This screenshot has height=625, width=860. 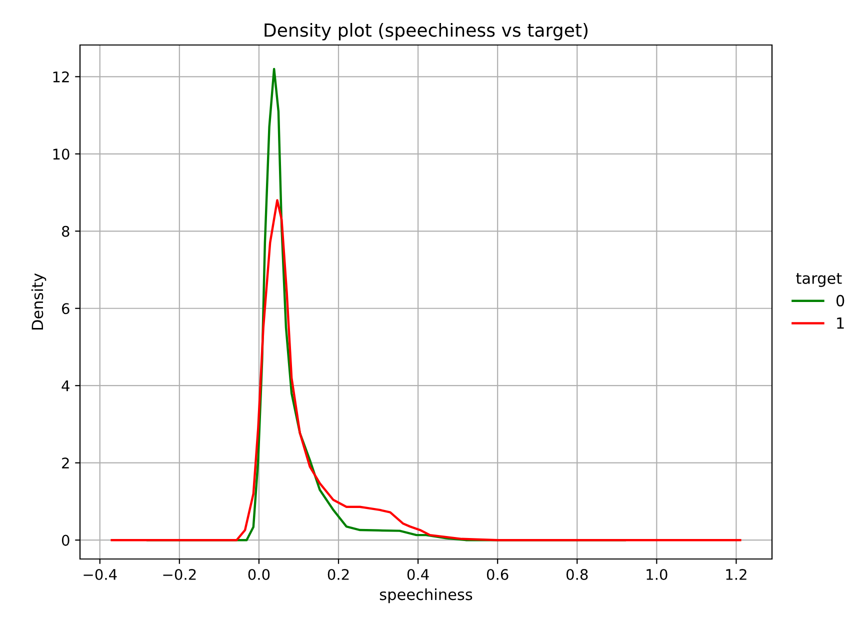 What do you see at coordinates (577, 574) in the screenshot?
I see `x-tick-label: 0.8` at bounding box center [577, 574].